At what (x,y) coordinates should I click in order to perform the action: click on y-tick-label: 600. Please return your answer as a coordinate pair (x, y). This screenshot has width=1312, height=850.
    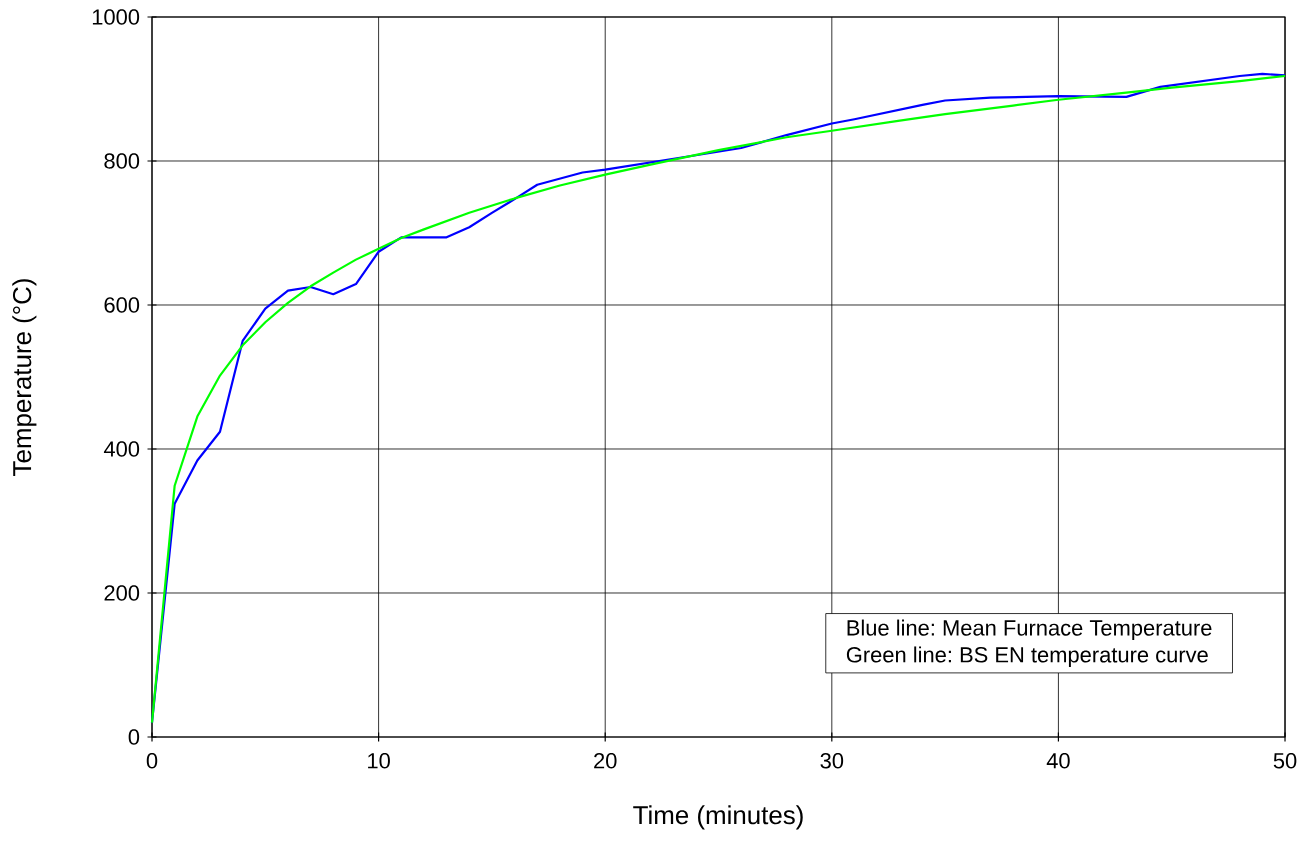
    Looking at the image, I should click on (122, 305).